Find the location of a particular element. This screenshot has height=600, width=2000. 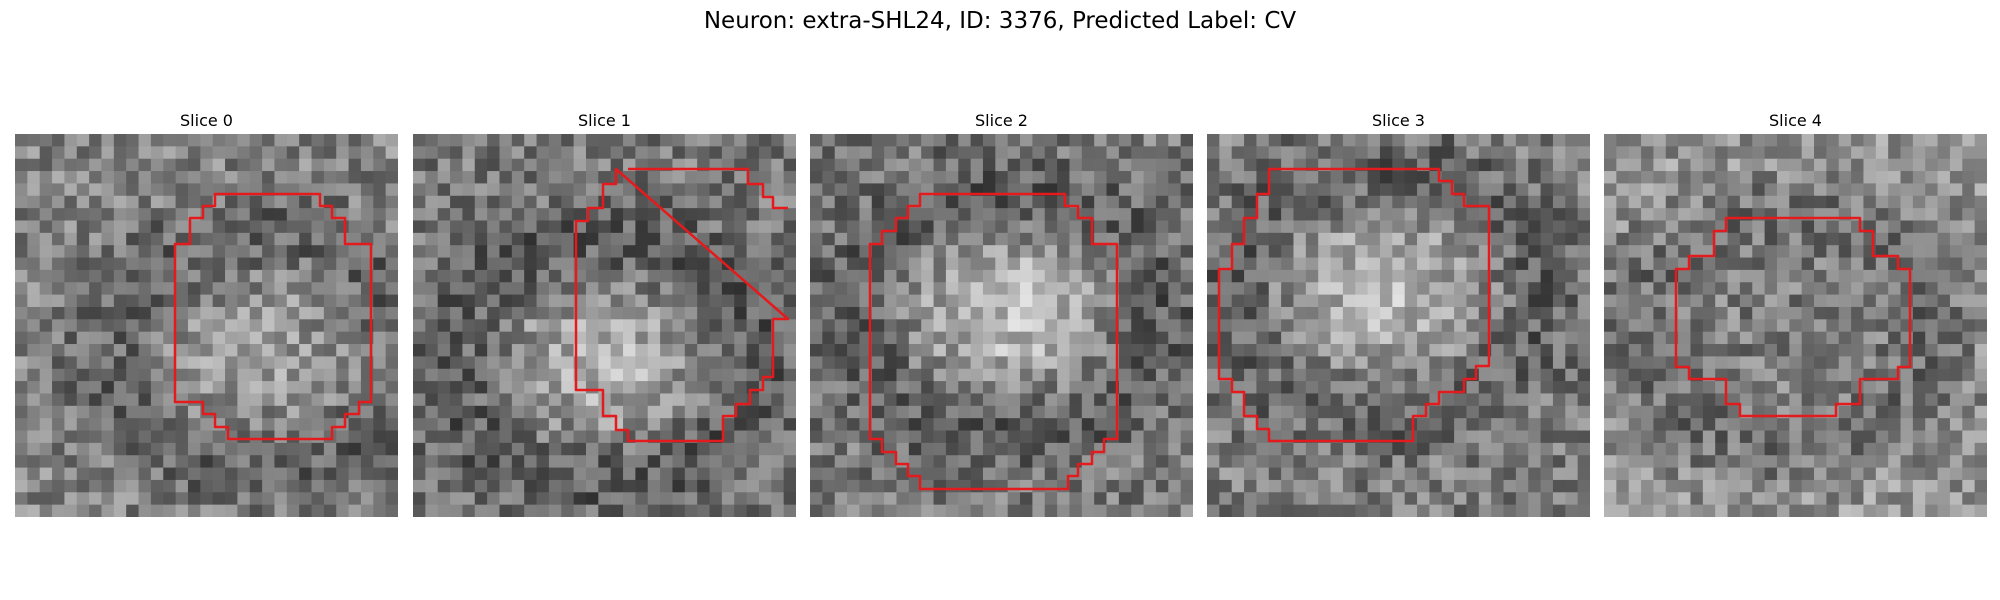

slice-panel-1: Slice 1 is located at coordinates (604, 312).